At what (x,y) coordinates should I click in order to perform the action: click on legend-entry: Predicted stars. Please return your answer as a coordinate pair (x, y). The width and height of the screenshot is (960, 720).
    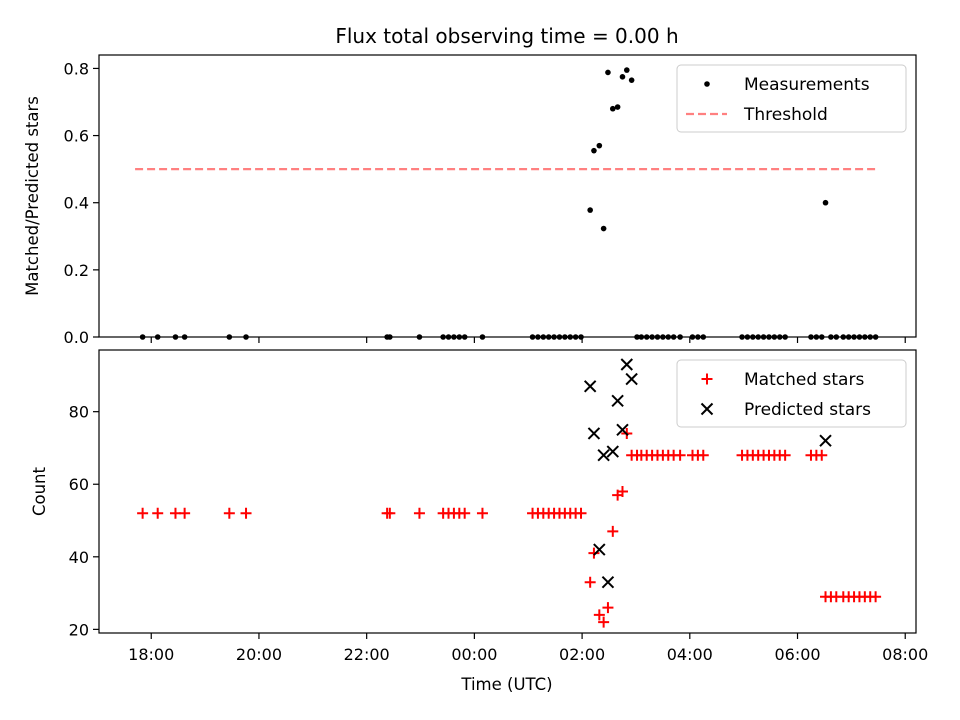
    Looking at the image, I should click on (785, 410).